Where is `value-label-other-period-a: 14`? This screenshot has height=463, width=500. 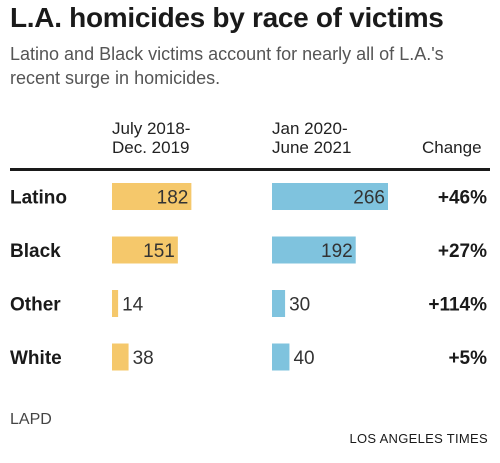
value-label-other-period-a: 14 is located at coordinates (133, 305).